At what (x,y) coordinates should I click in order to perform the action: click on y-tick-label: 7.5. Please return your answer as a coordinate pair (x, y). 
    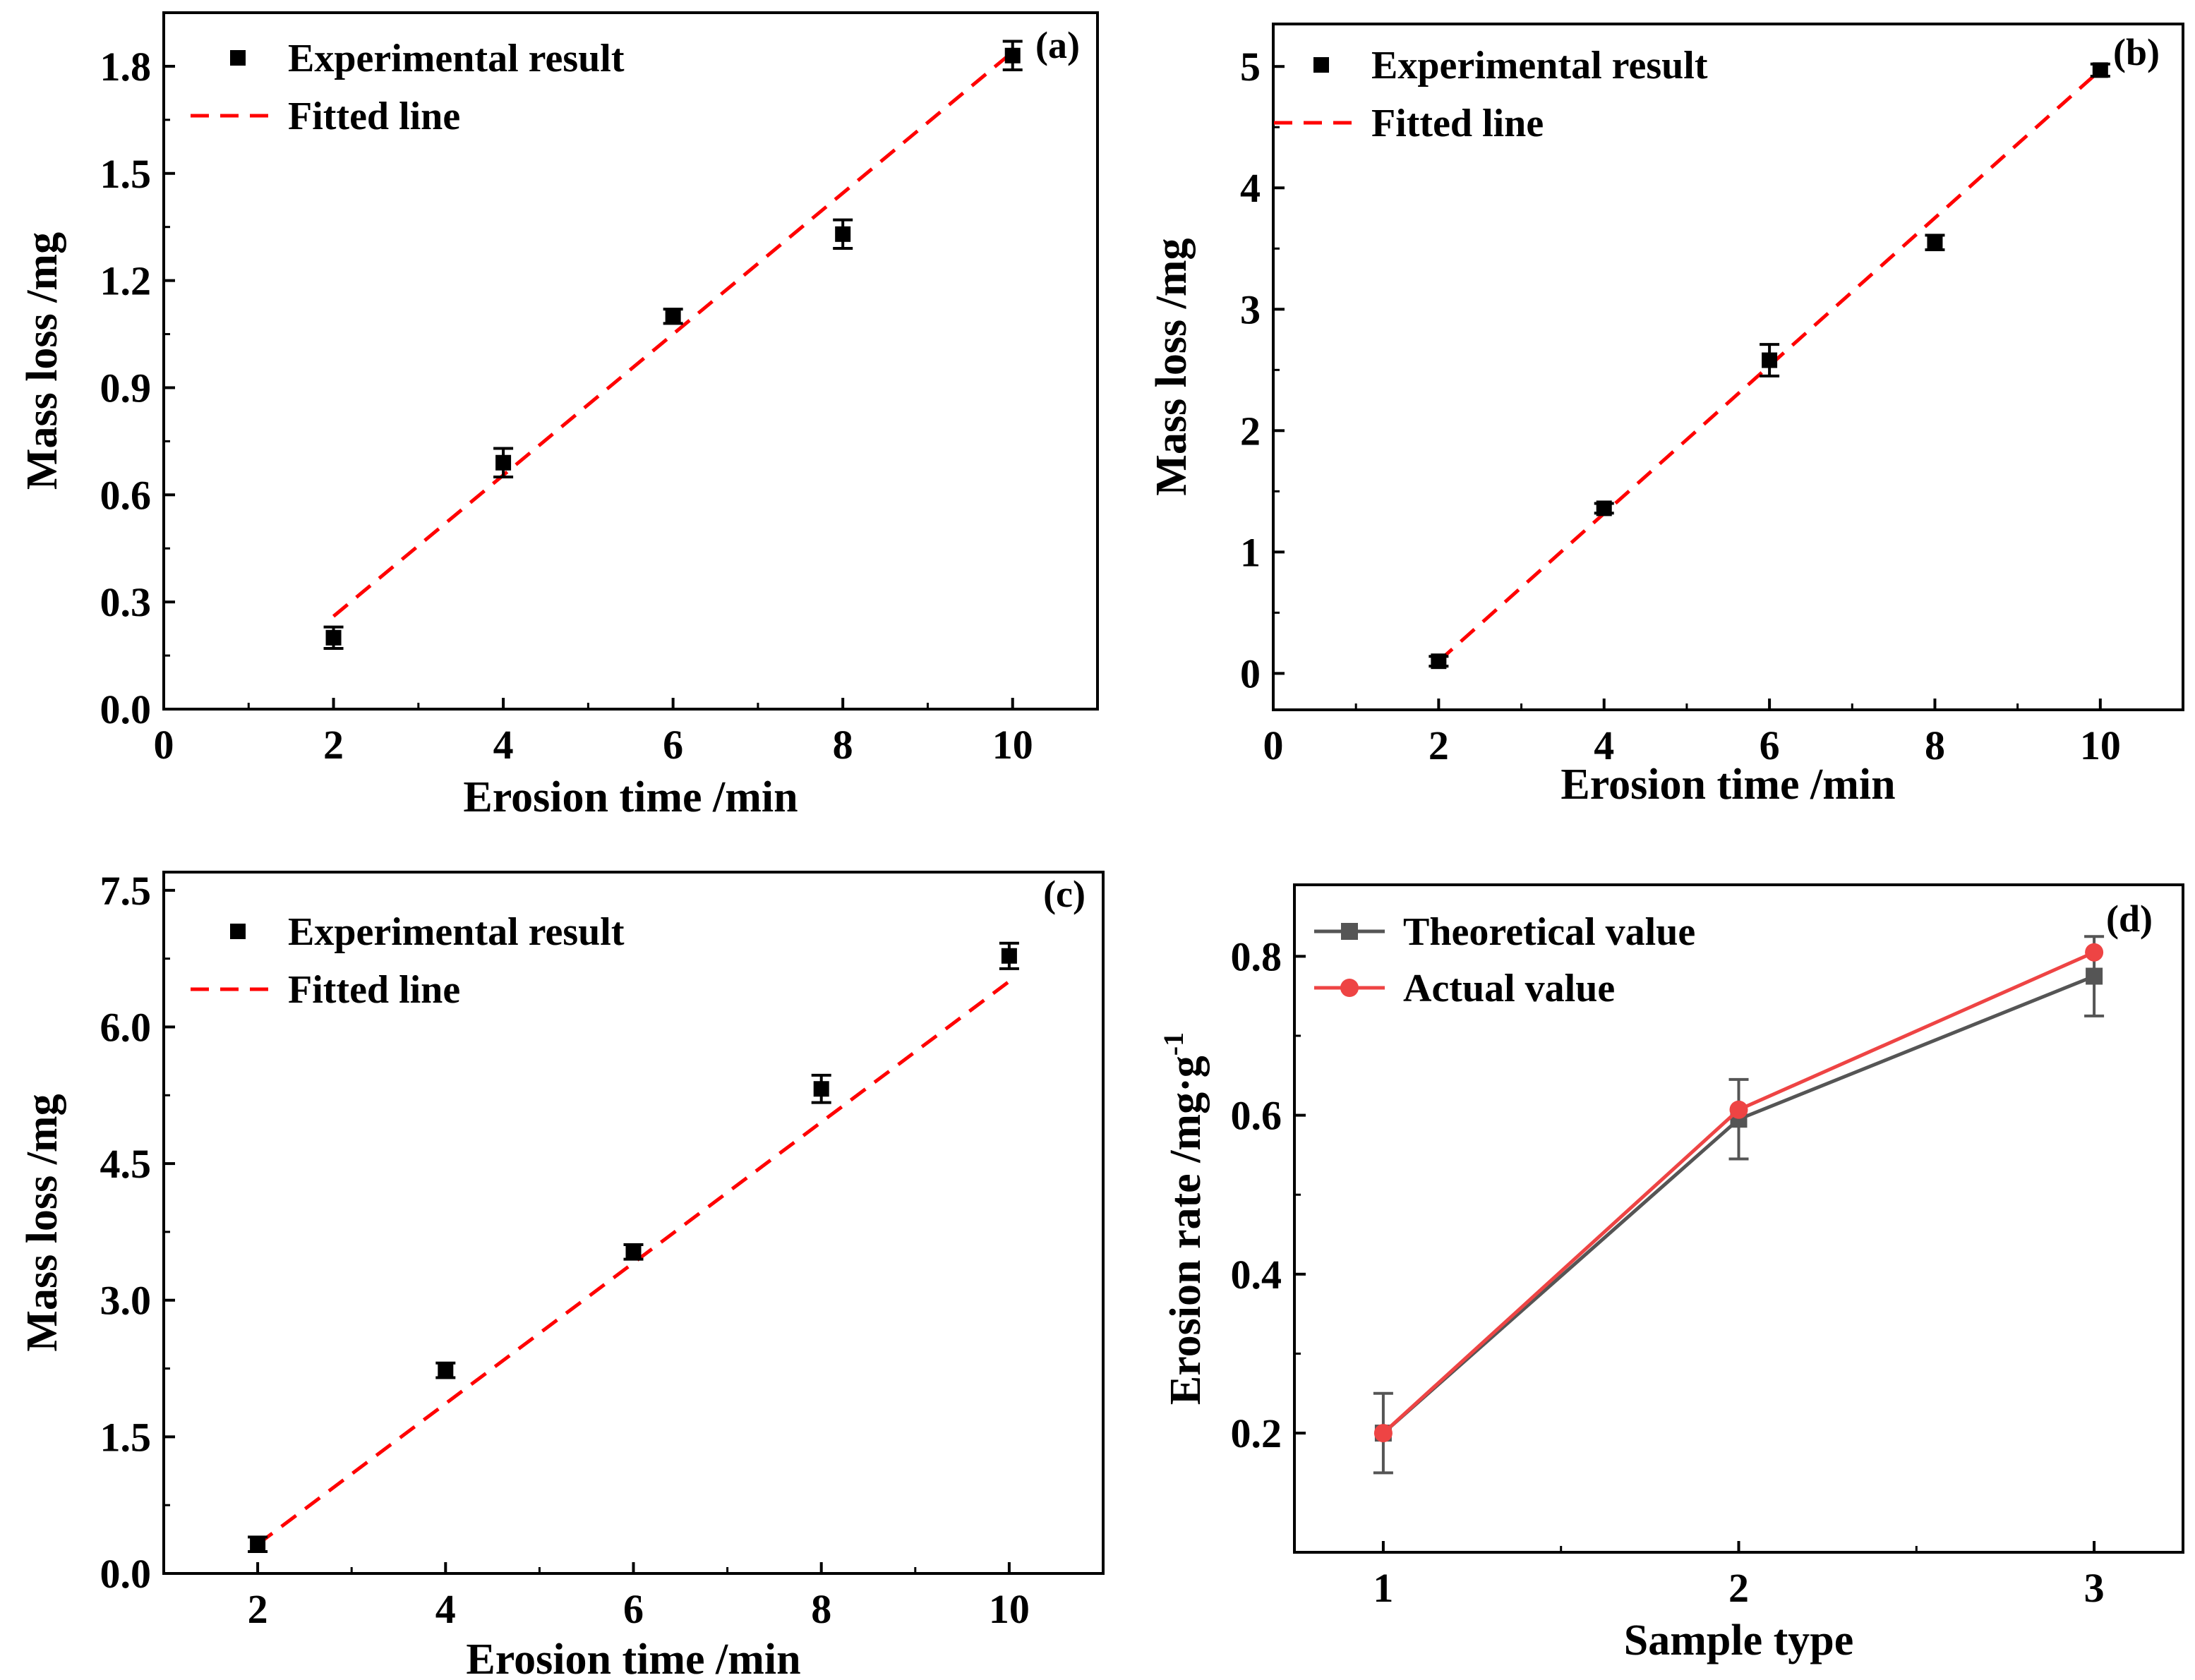
    Looking at the image, I should click on (126, 891).